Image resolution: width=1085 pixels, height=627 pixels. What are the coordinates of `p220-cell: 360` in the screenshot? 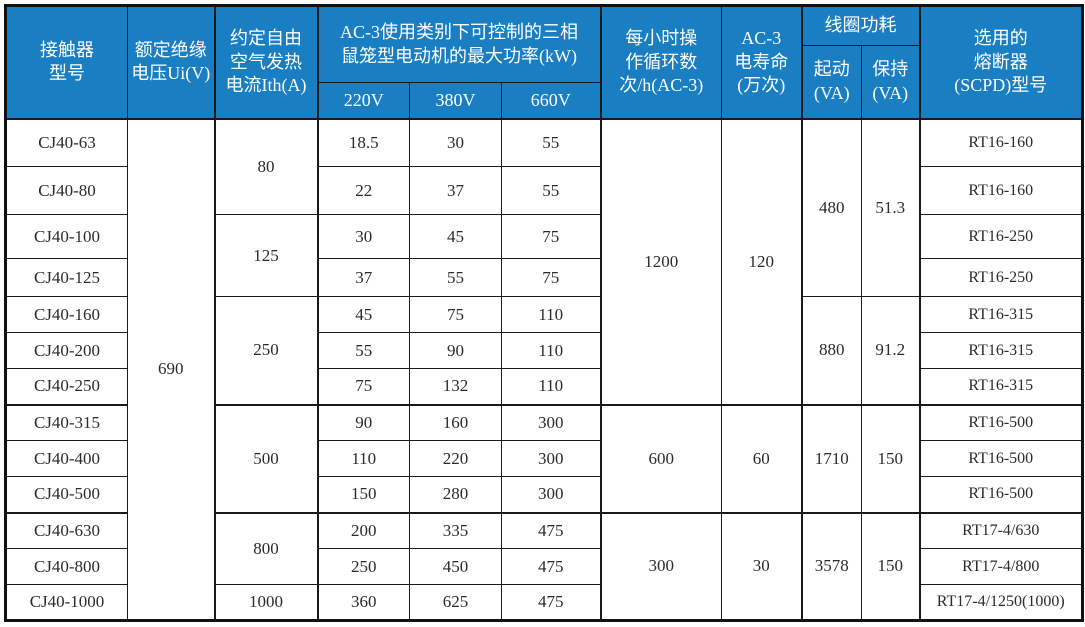 It's located at (363, 602).